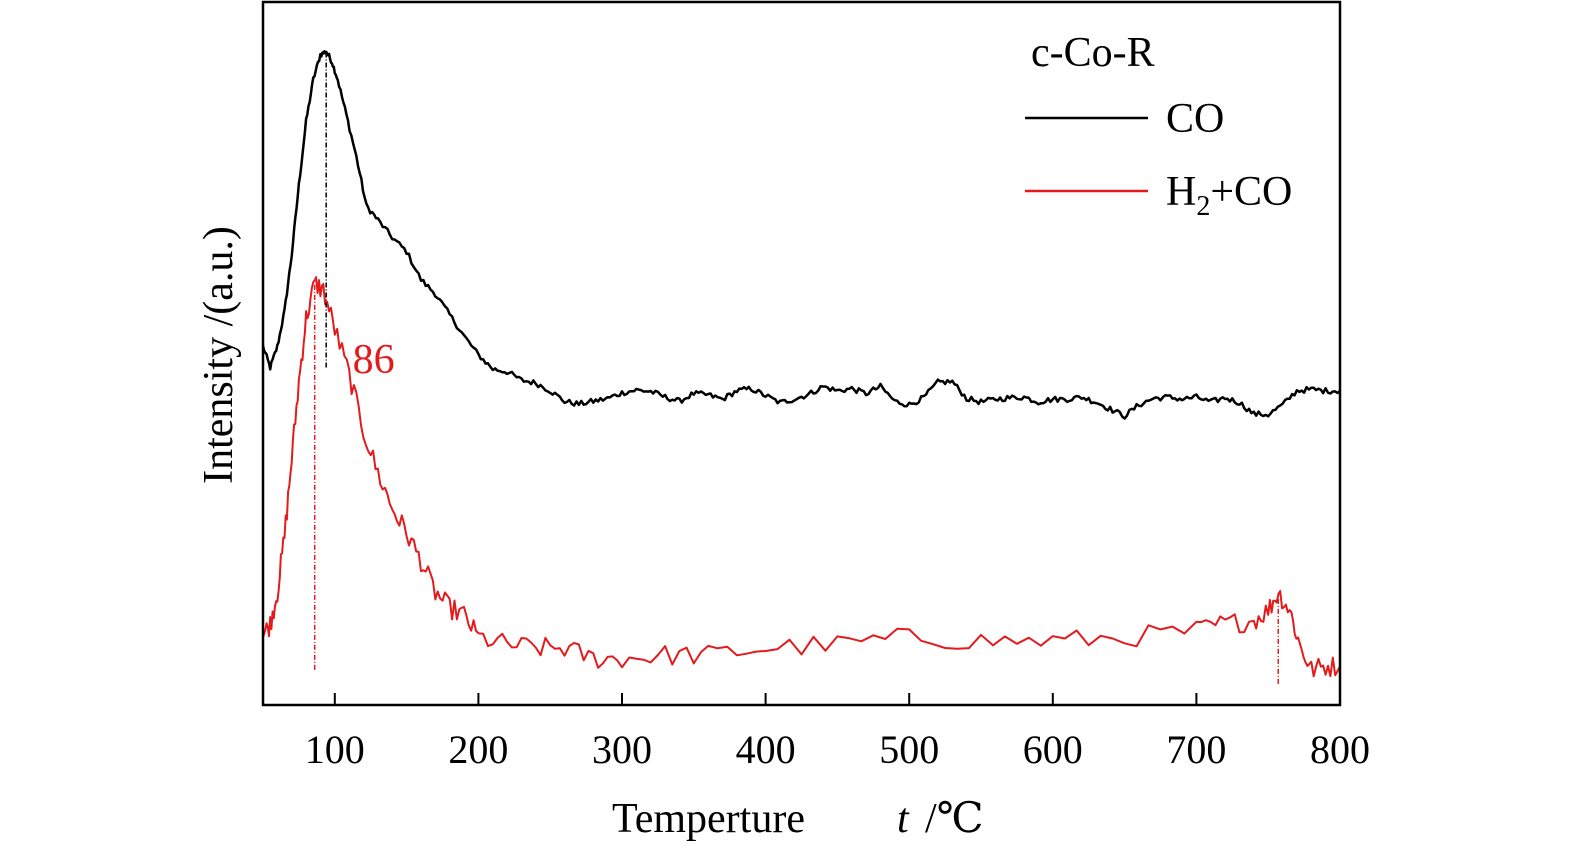  I want to click on x-tick-label-700: 700, so click(1196, 749).